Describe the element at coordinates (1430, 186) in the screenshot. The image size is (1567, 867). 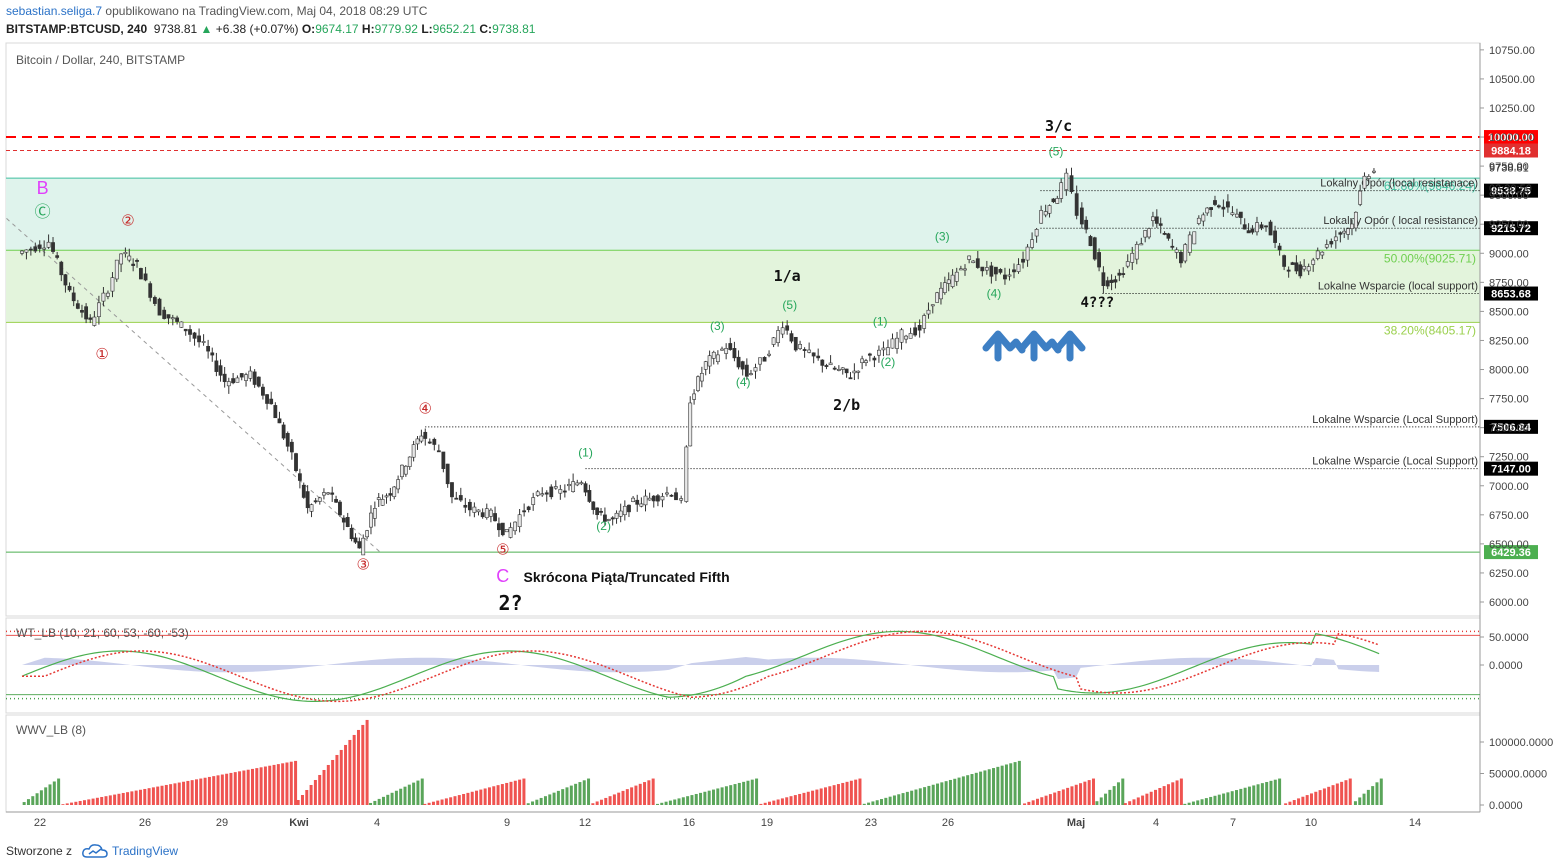
I see `fib-label: 61.80%(9646.24)` at that location.